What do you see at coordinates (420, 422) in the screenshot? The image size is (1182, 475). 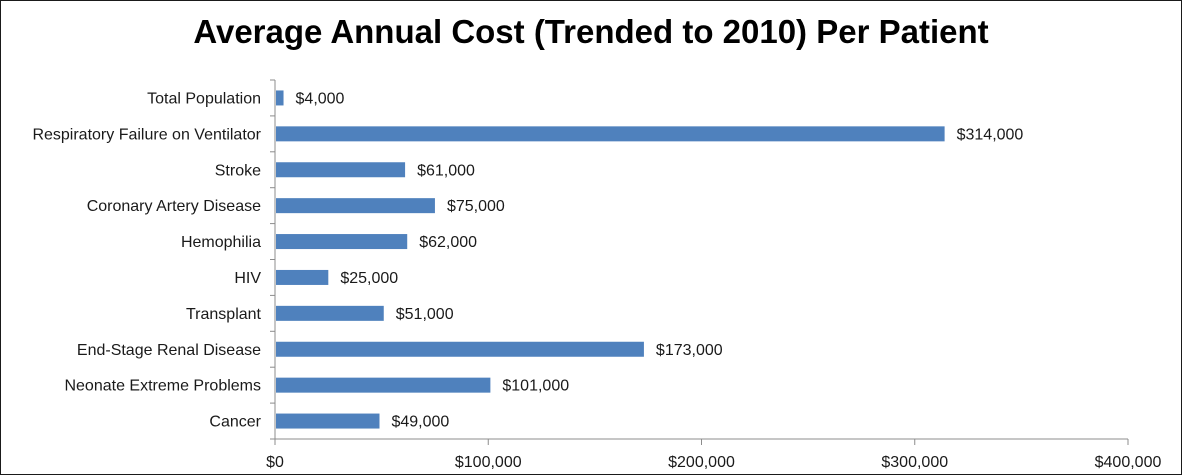 I see `data-label: $49,000` at bounding box center [420, 422].